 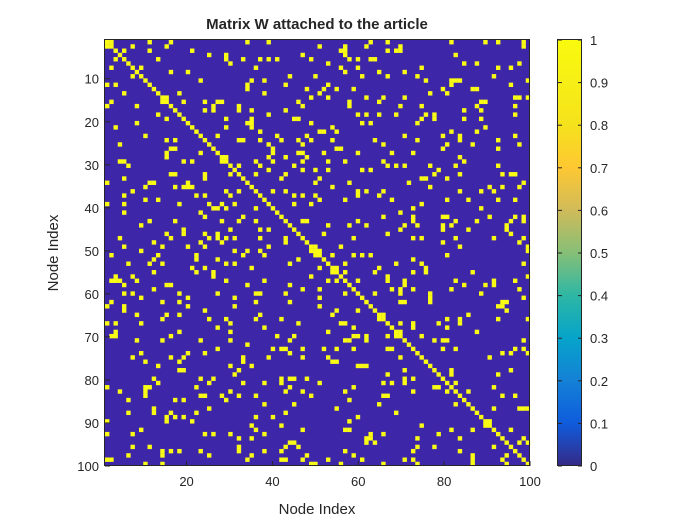 I want to click on x-axis-label: Node Index, so click(x=317, y=509).